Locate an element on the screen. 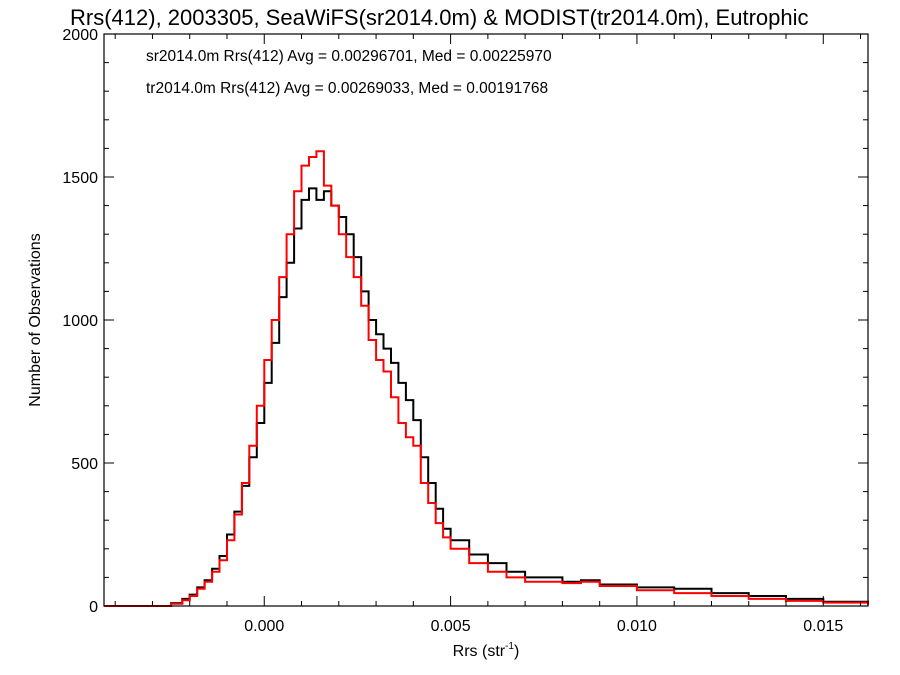  x-axis-label: Rrs (str-1) is located at coordinates (486, 650).